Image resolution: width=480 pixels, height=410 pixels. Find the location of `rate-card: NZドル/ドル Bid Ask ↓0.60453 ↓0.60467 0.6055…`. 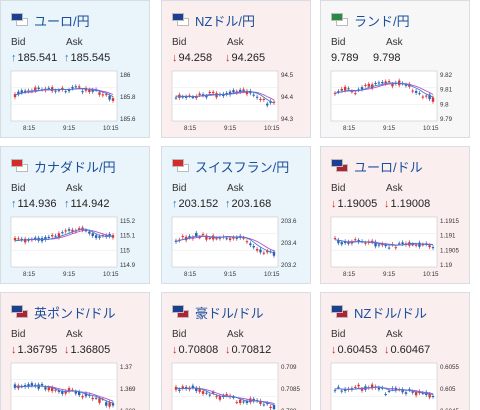

rate-card: NZドル/ドル Bid Ask ↓0.60453 ↓0.60467 0.6055… is located at coordinates (395, 351).